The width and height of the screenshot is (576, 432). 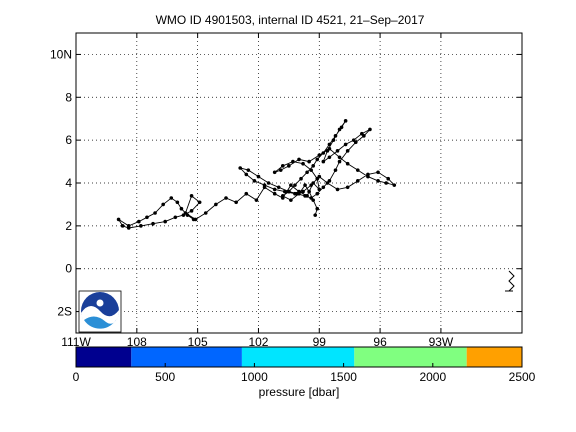 I want to click on colorbar-label: pressure [dbar], so click(x=299, y=392).